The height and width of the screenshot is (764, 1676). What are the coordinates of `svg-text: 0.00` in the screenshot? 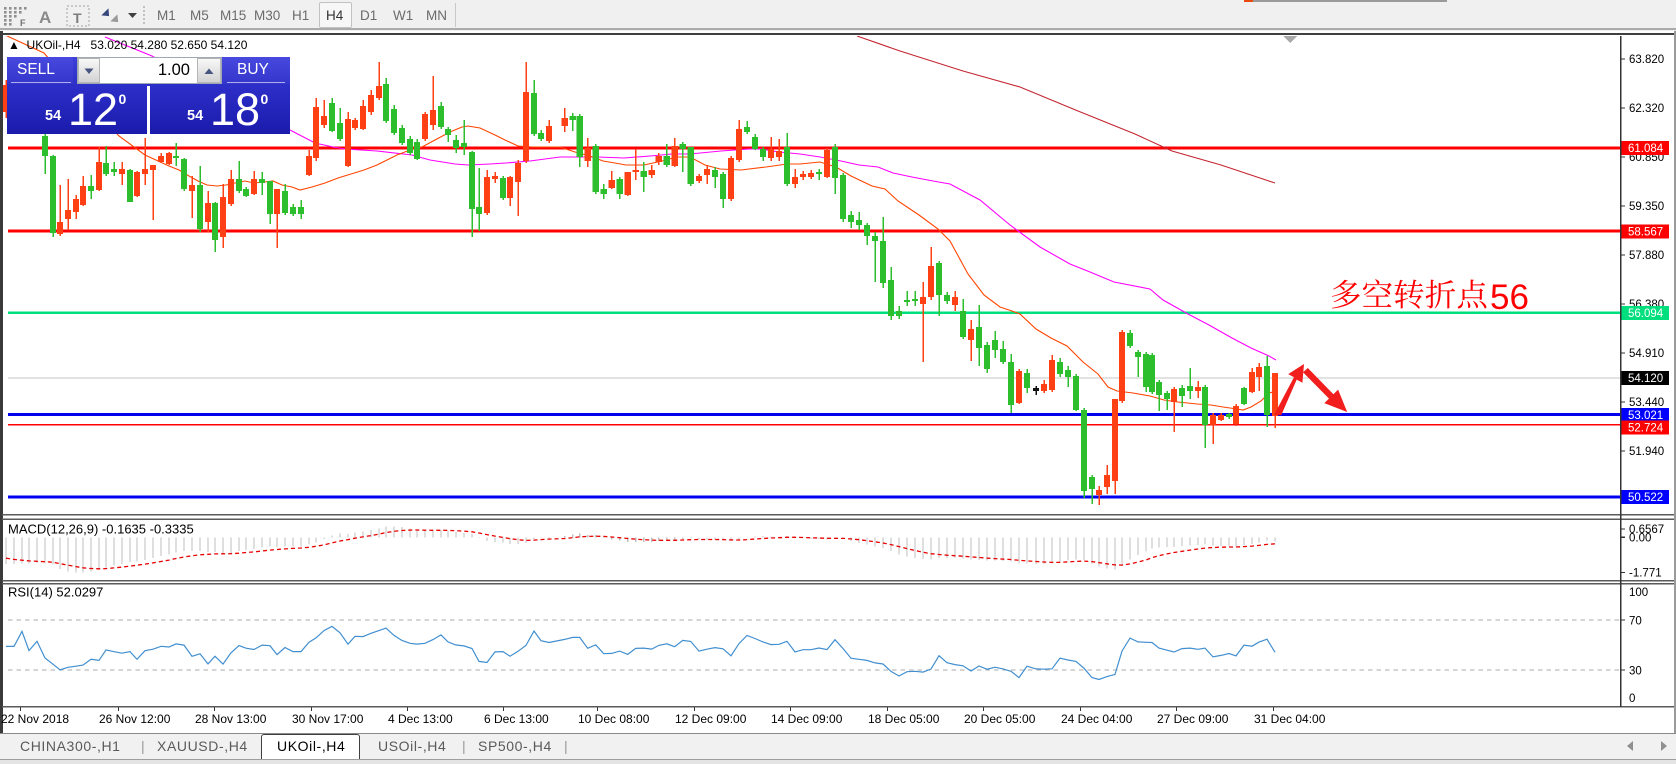 It's located at (1640, 539).